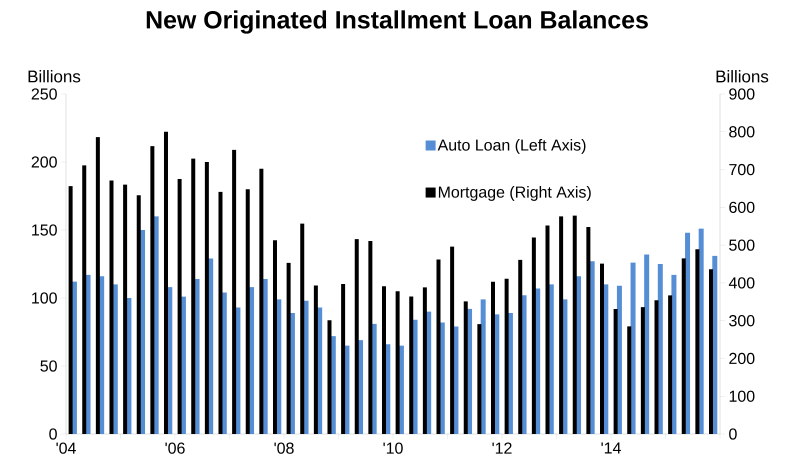 The height and width of the screenshot is (473, 794). I want to click on x-tick-label: '12, so click(502, 448).